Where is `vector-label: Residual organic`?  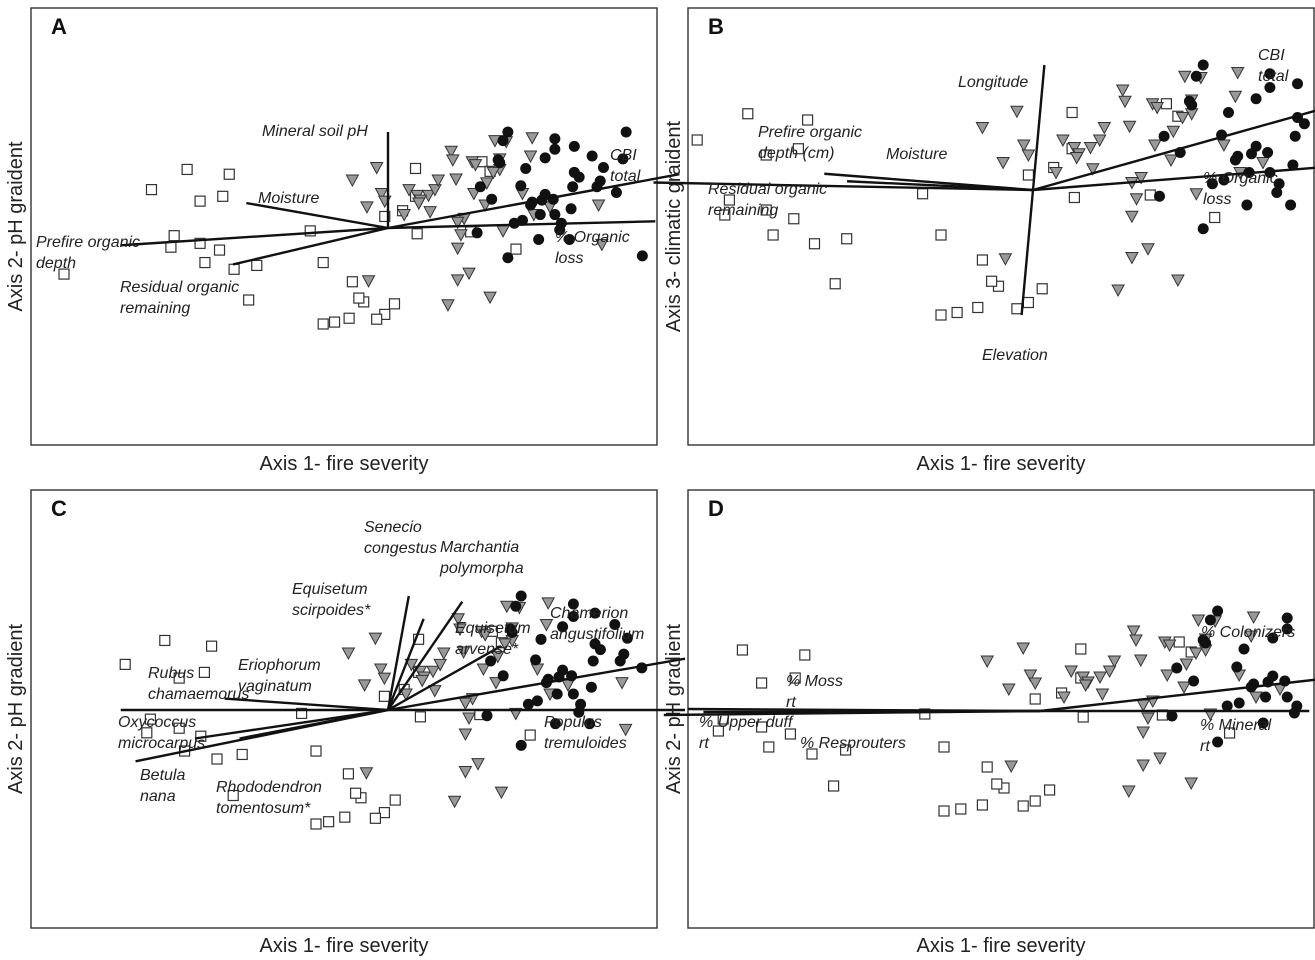
vector-label: Residual organic is located at coordinates (767, 189).